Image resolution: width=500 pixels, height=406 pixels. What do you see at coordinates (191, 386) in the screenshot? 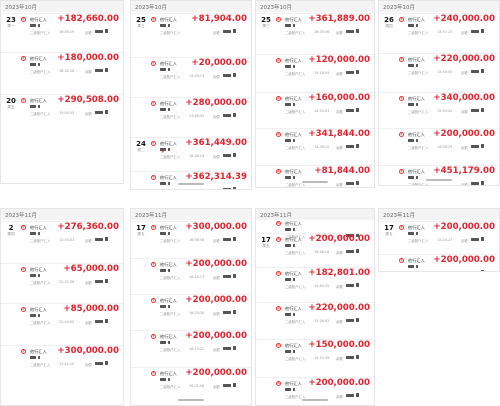
I see `transaction-row: ¥ 他行汇入 +200,000.00 二级账户汇入 16:01:08 余额` at bounding box center [191, 386].